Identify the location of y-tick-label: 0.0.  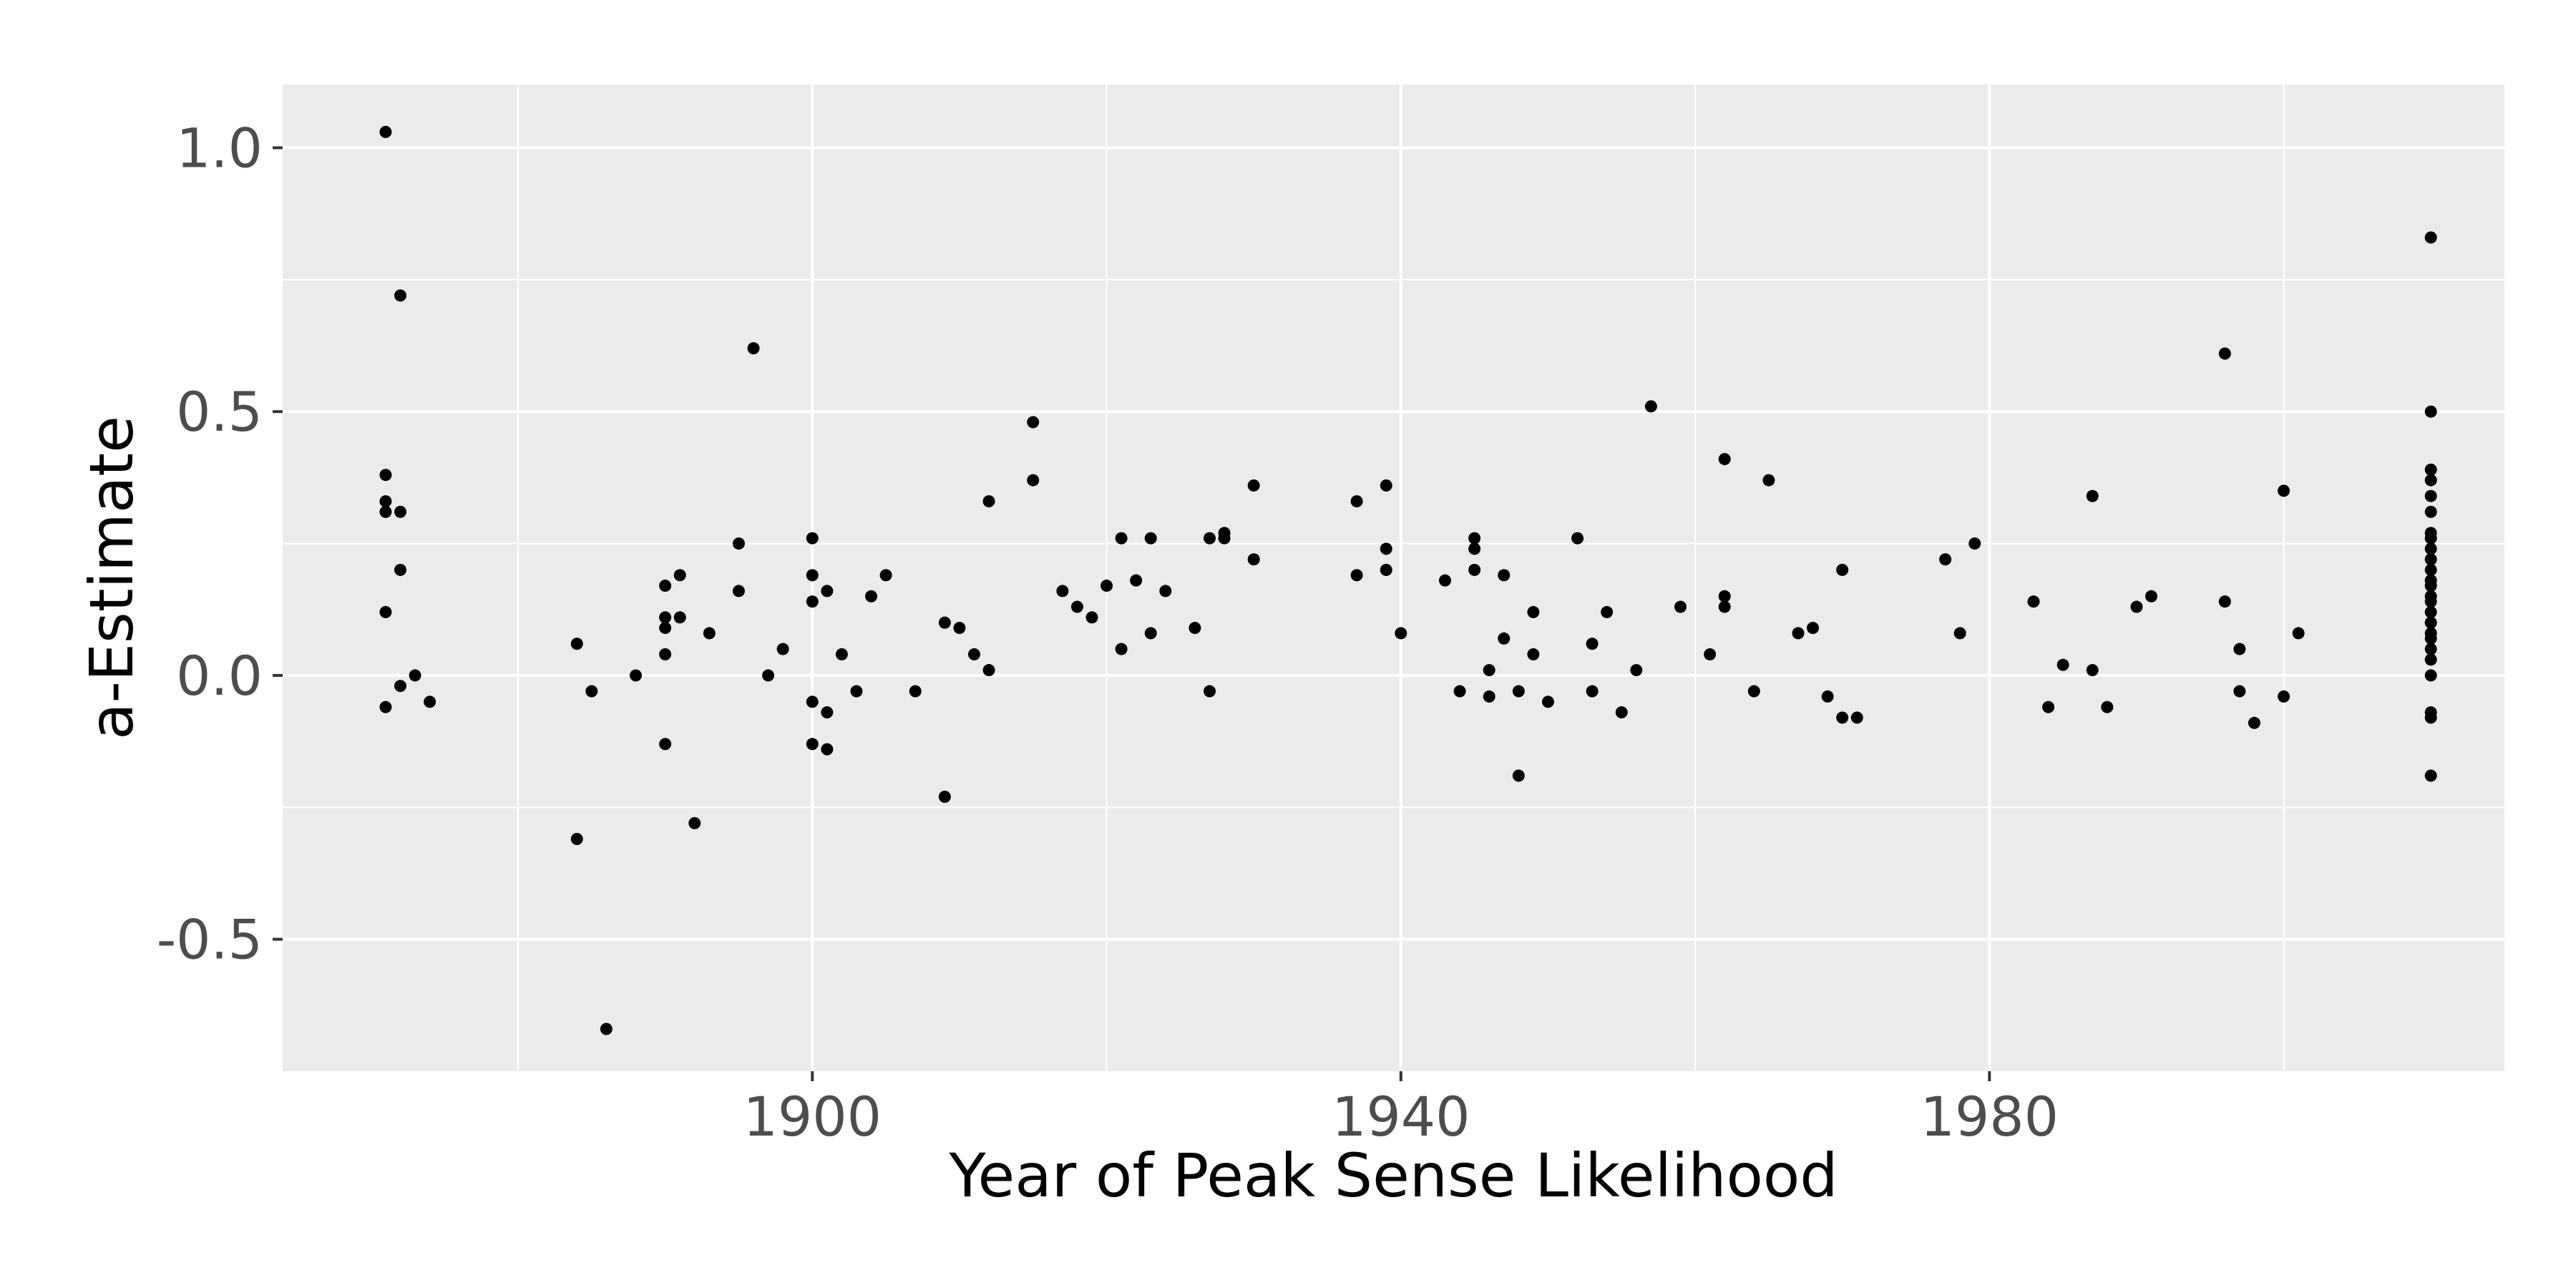
(219, 676).